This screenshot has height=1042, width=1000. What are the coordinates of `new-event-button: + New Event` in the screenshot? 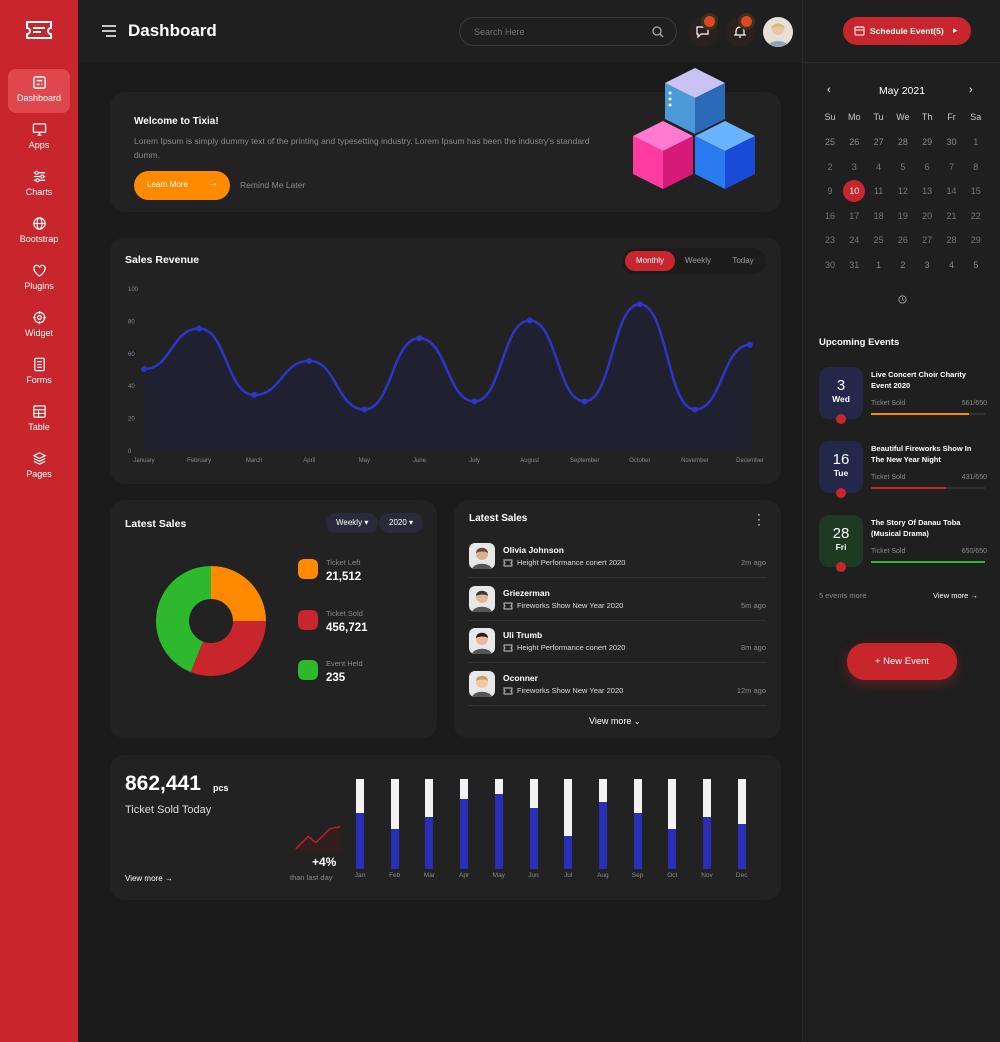 It's located at (902, 661).